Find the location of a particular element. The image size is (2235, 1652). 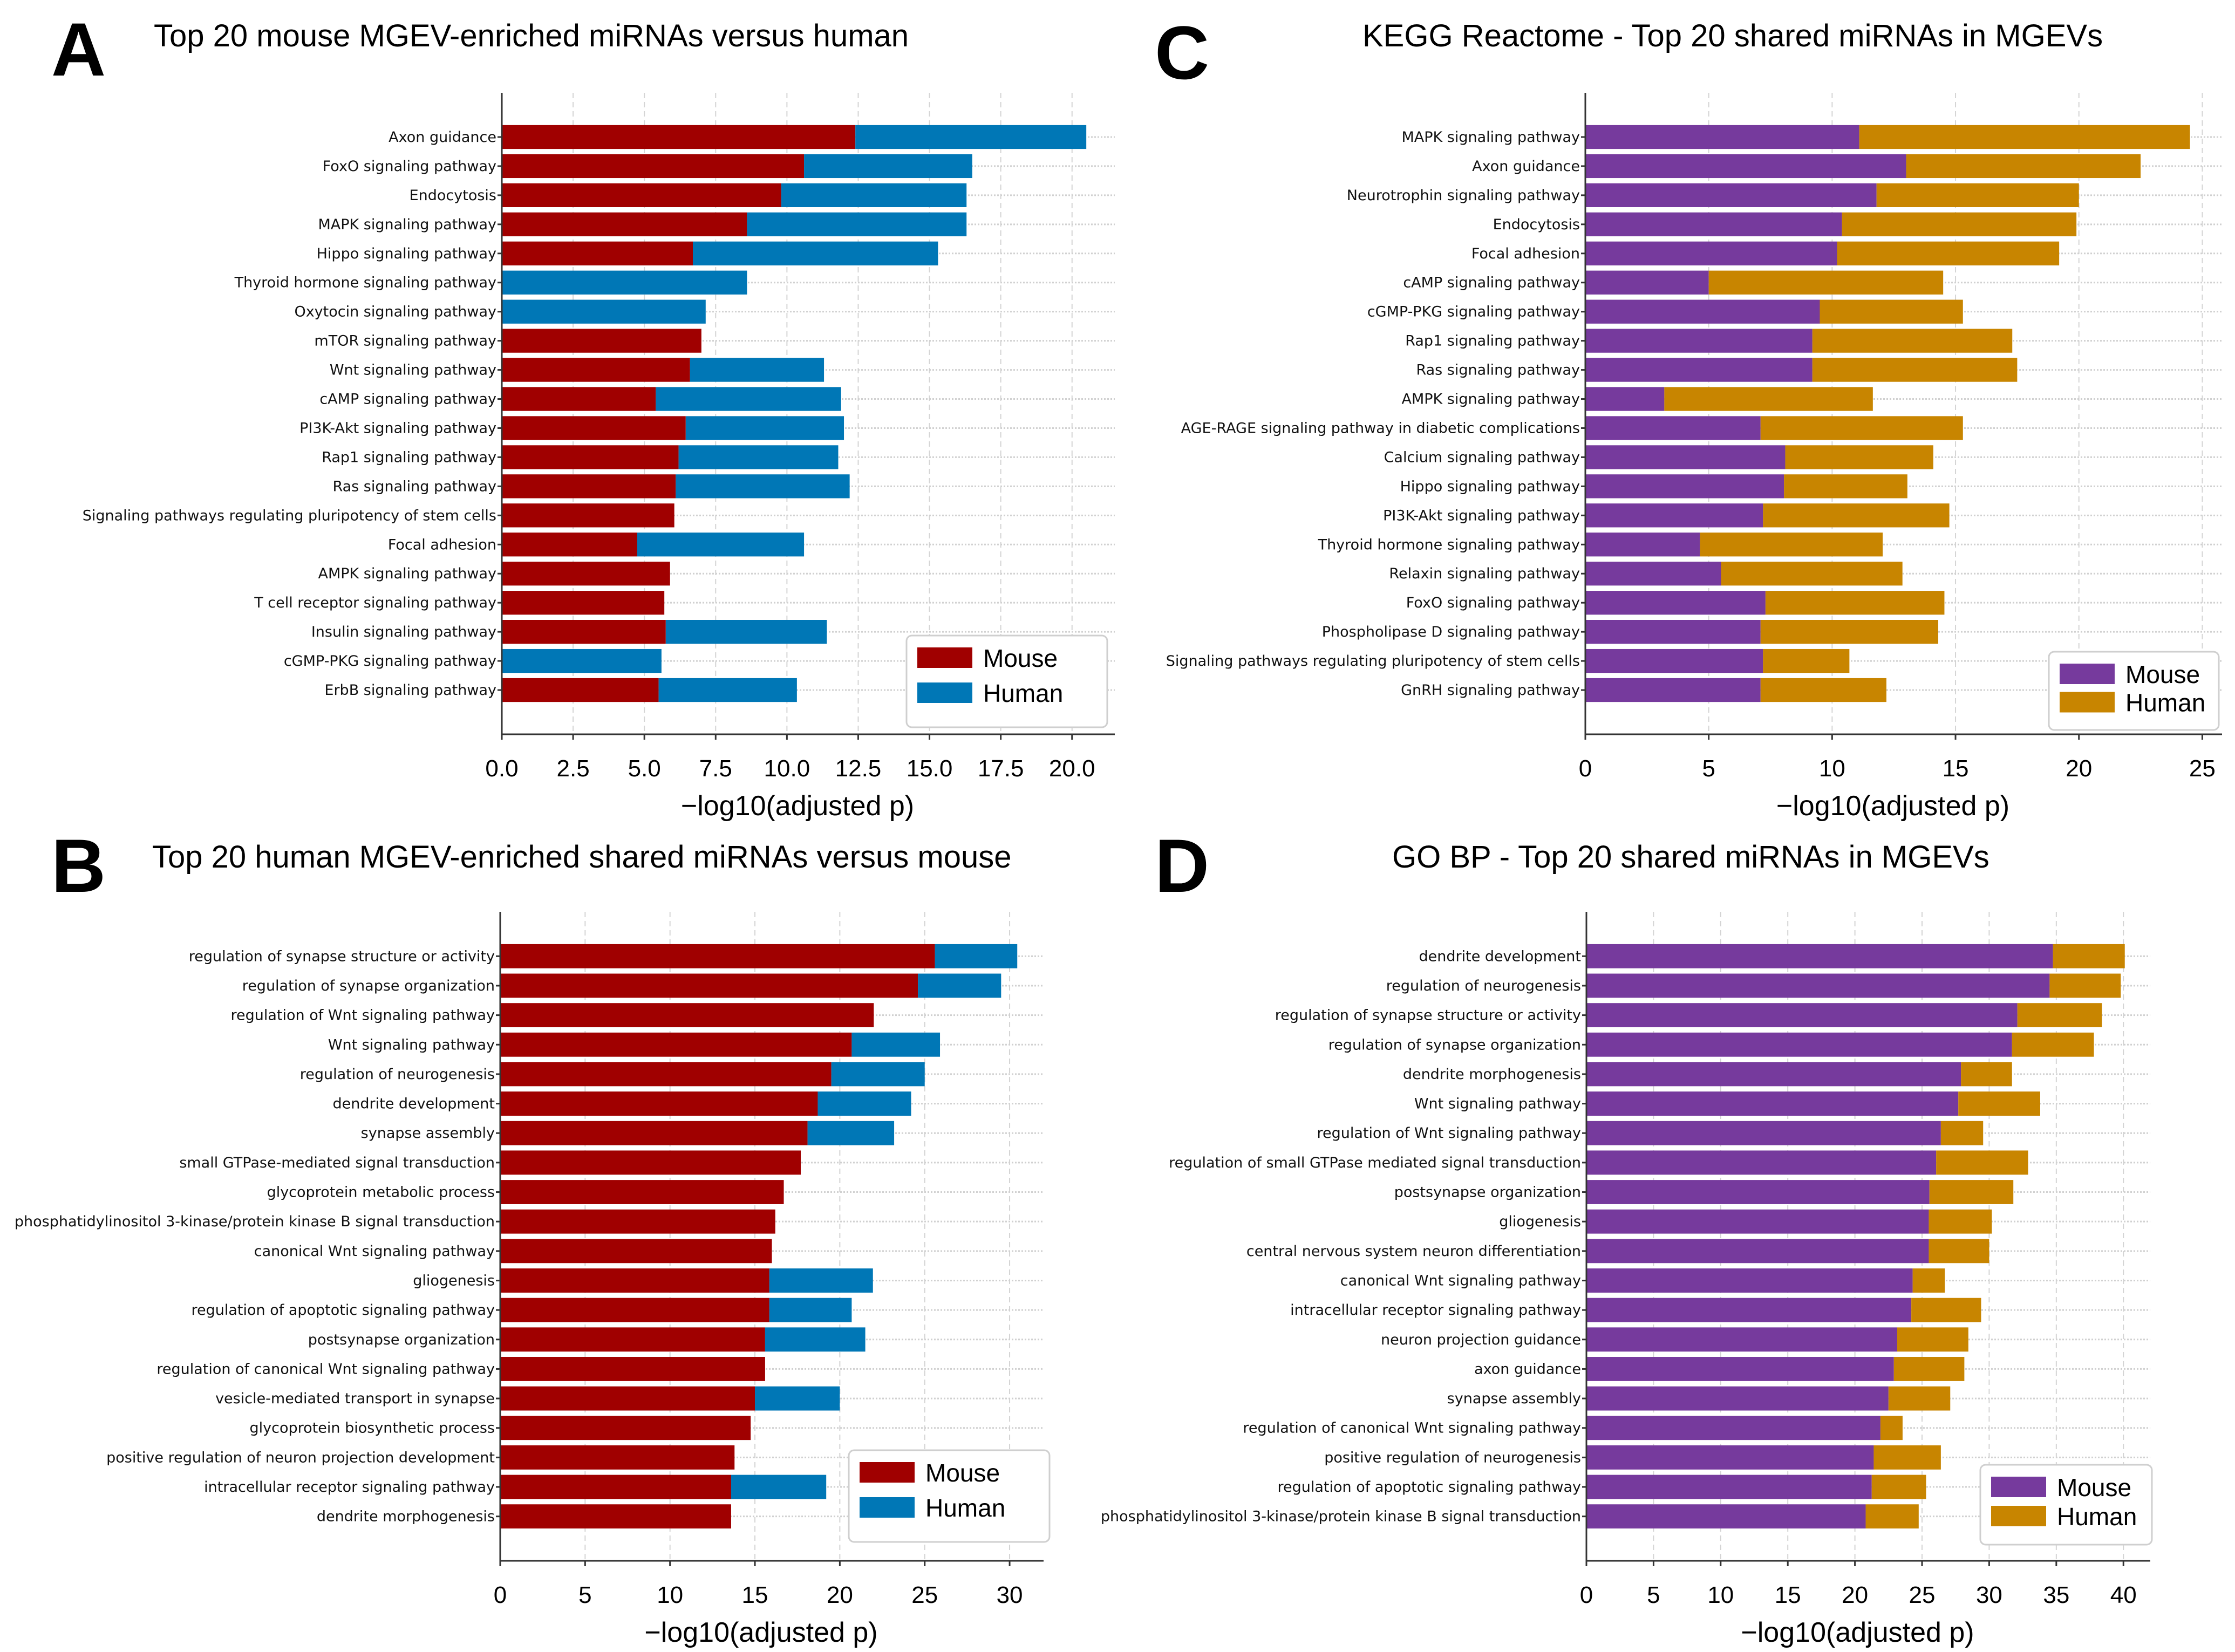

category-label: Focal adhesion is located at coordinates (442, 544).